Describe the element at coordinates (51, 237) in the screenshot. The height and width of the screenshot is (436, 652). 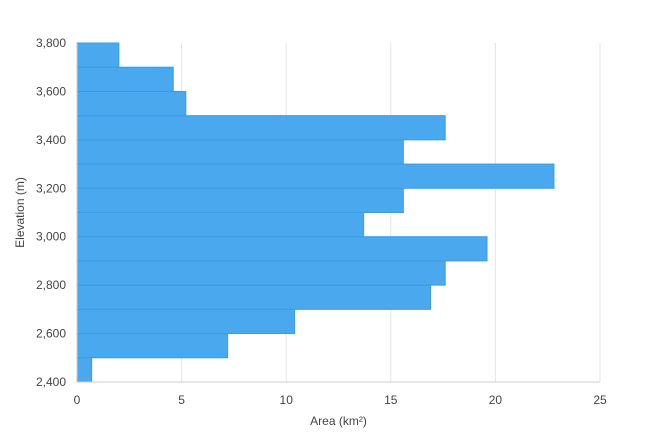
I see `y-tick-label: 3,000` at that location.